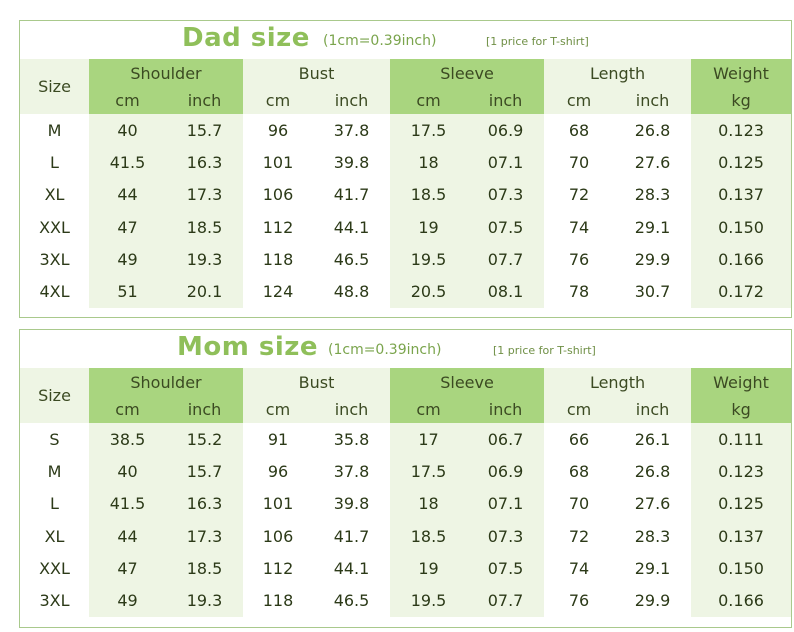  What do you see at coordinates (429, 227) in the screenshot?
I see `value-cell: 19` at bounding box center [429, 227].